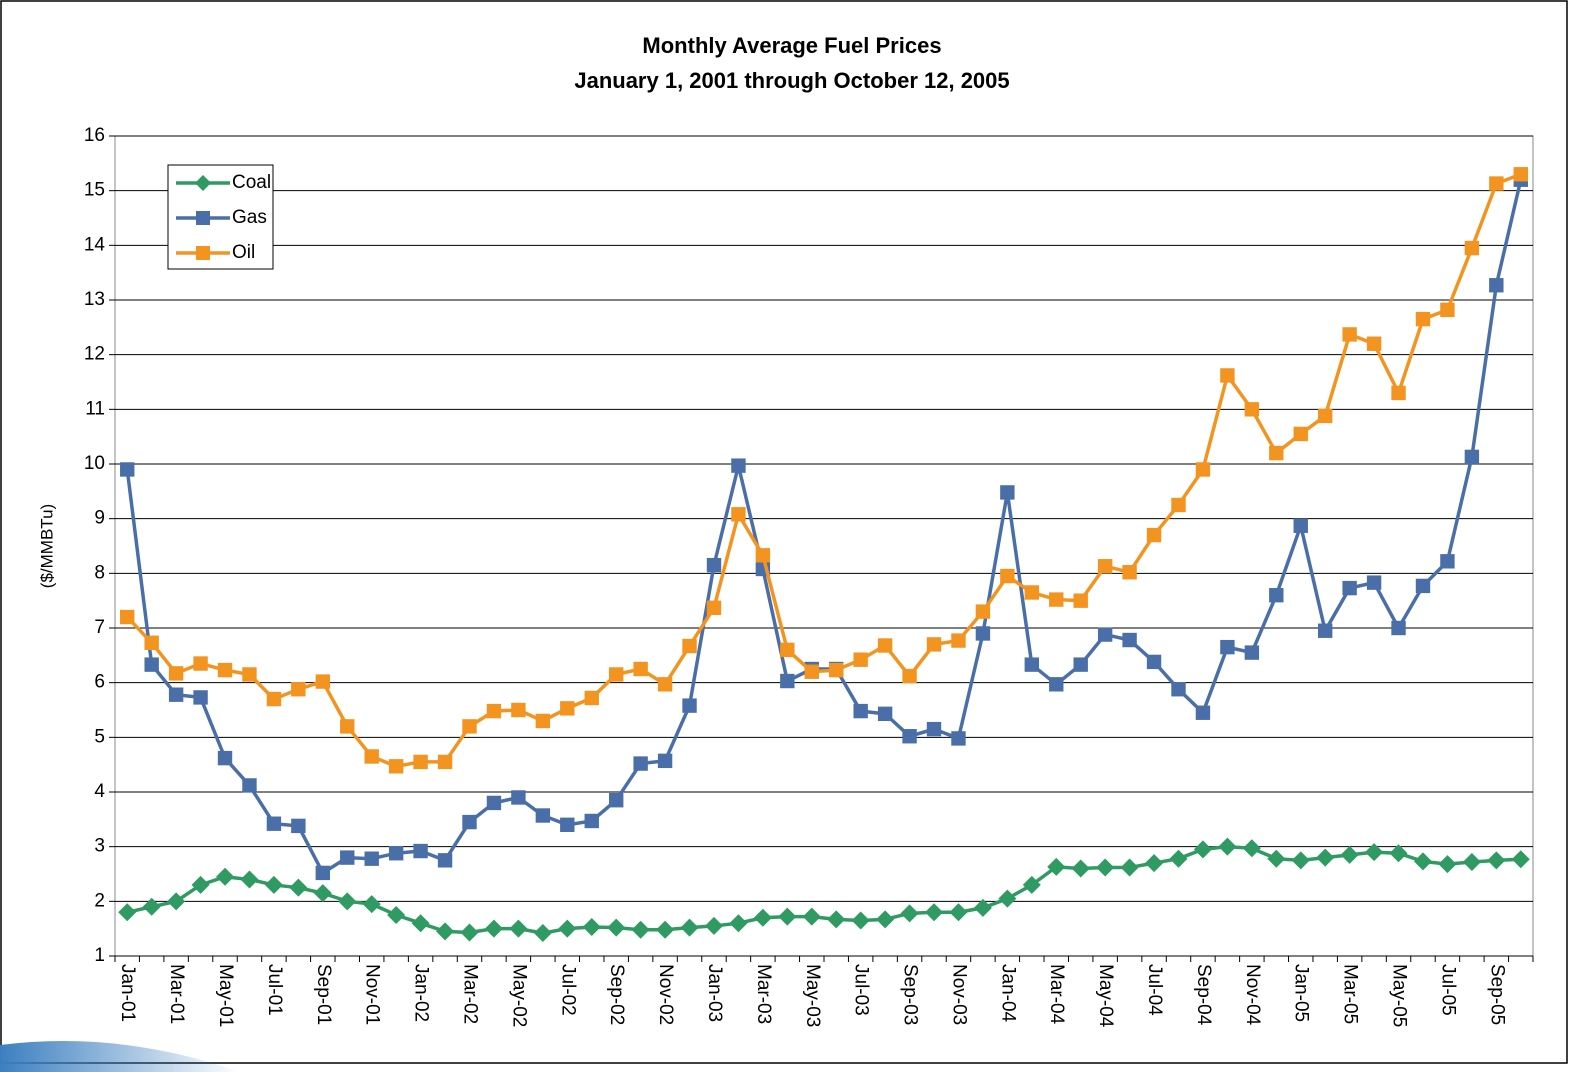 Image resolution: width=1581 pixels, height=1072 pixels. What do you see at coordinates (95, 408) in the screenshot?
I see `y-tick-label: 11` at bounding box center [95, 408].